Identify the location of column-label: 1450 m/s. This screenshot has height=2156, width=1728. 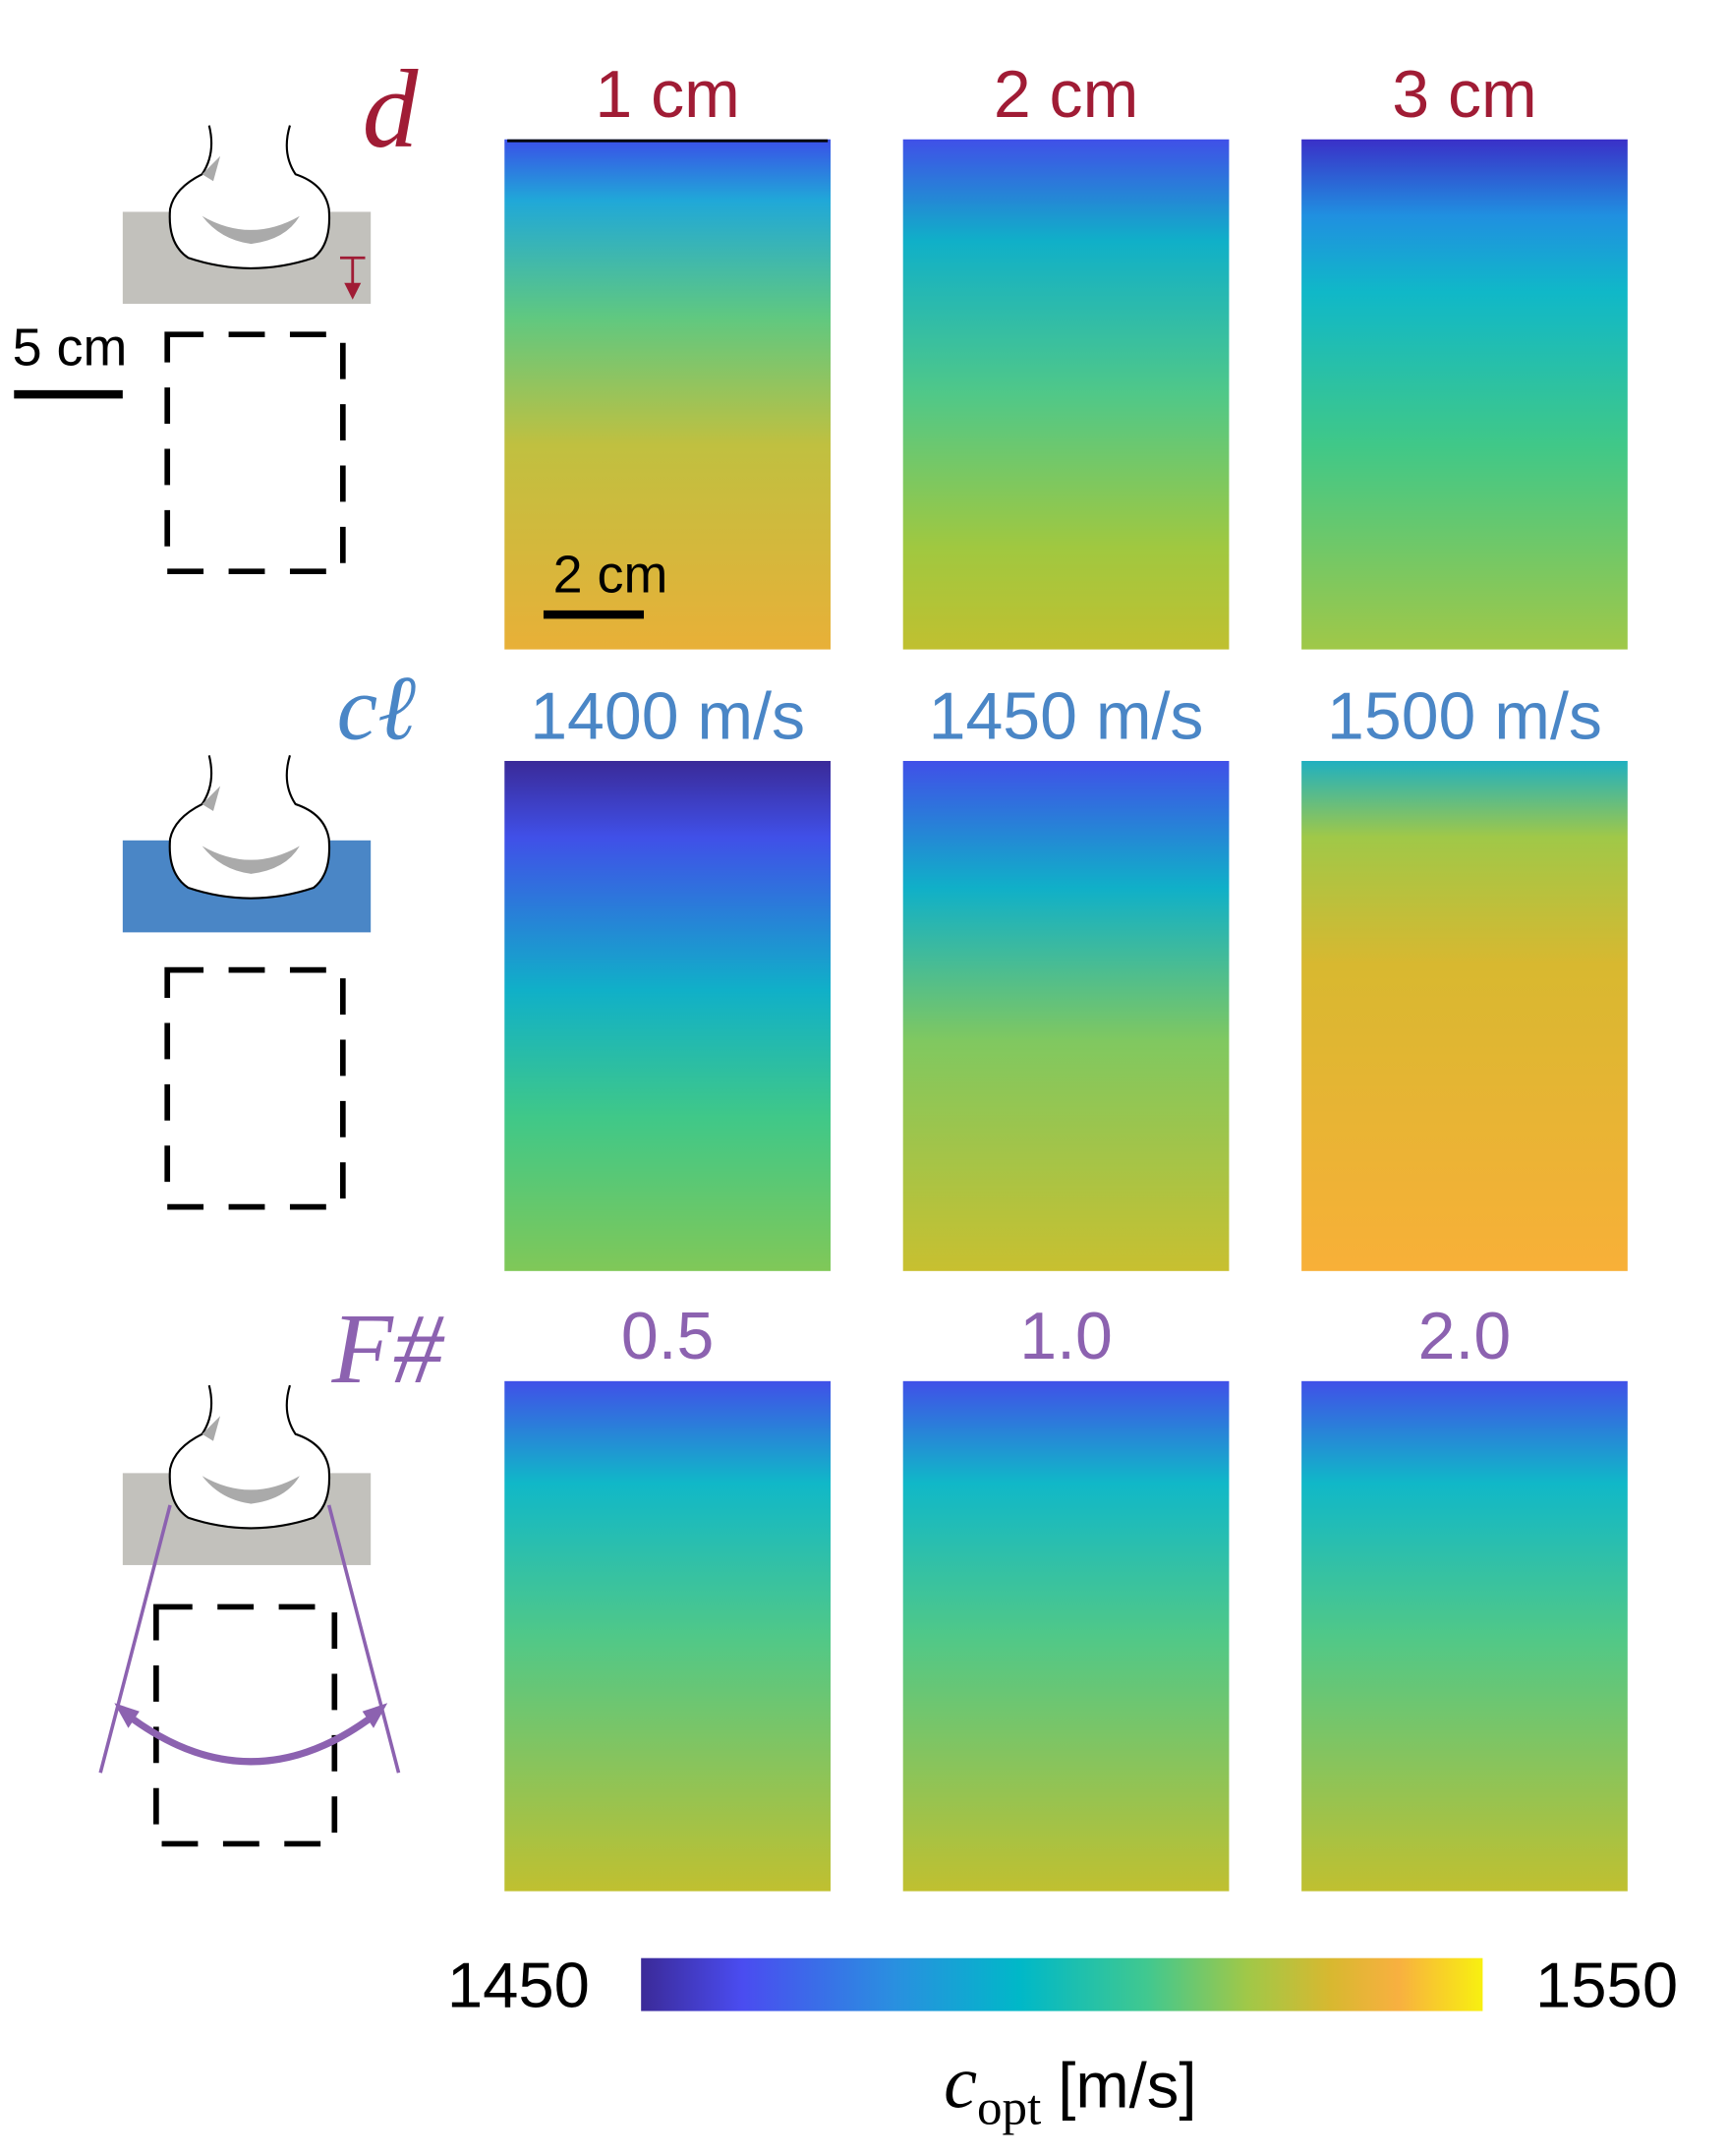
(1066, 716).